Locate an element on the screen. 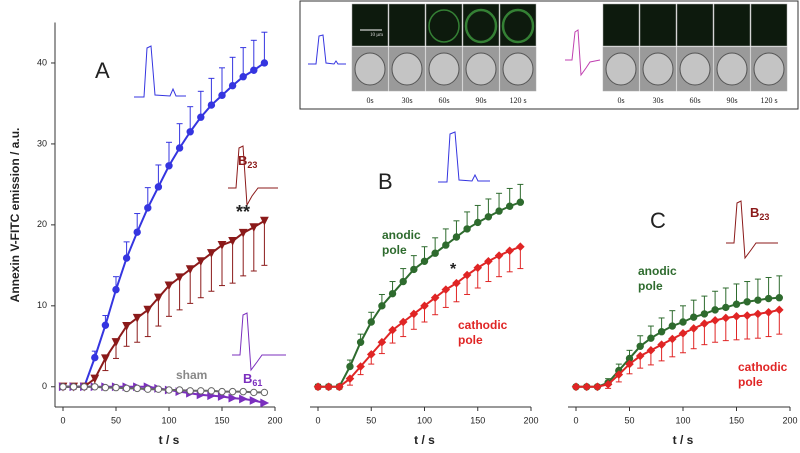 The image size is (800, 453). annotation: * is located at coordinates (453, 269).